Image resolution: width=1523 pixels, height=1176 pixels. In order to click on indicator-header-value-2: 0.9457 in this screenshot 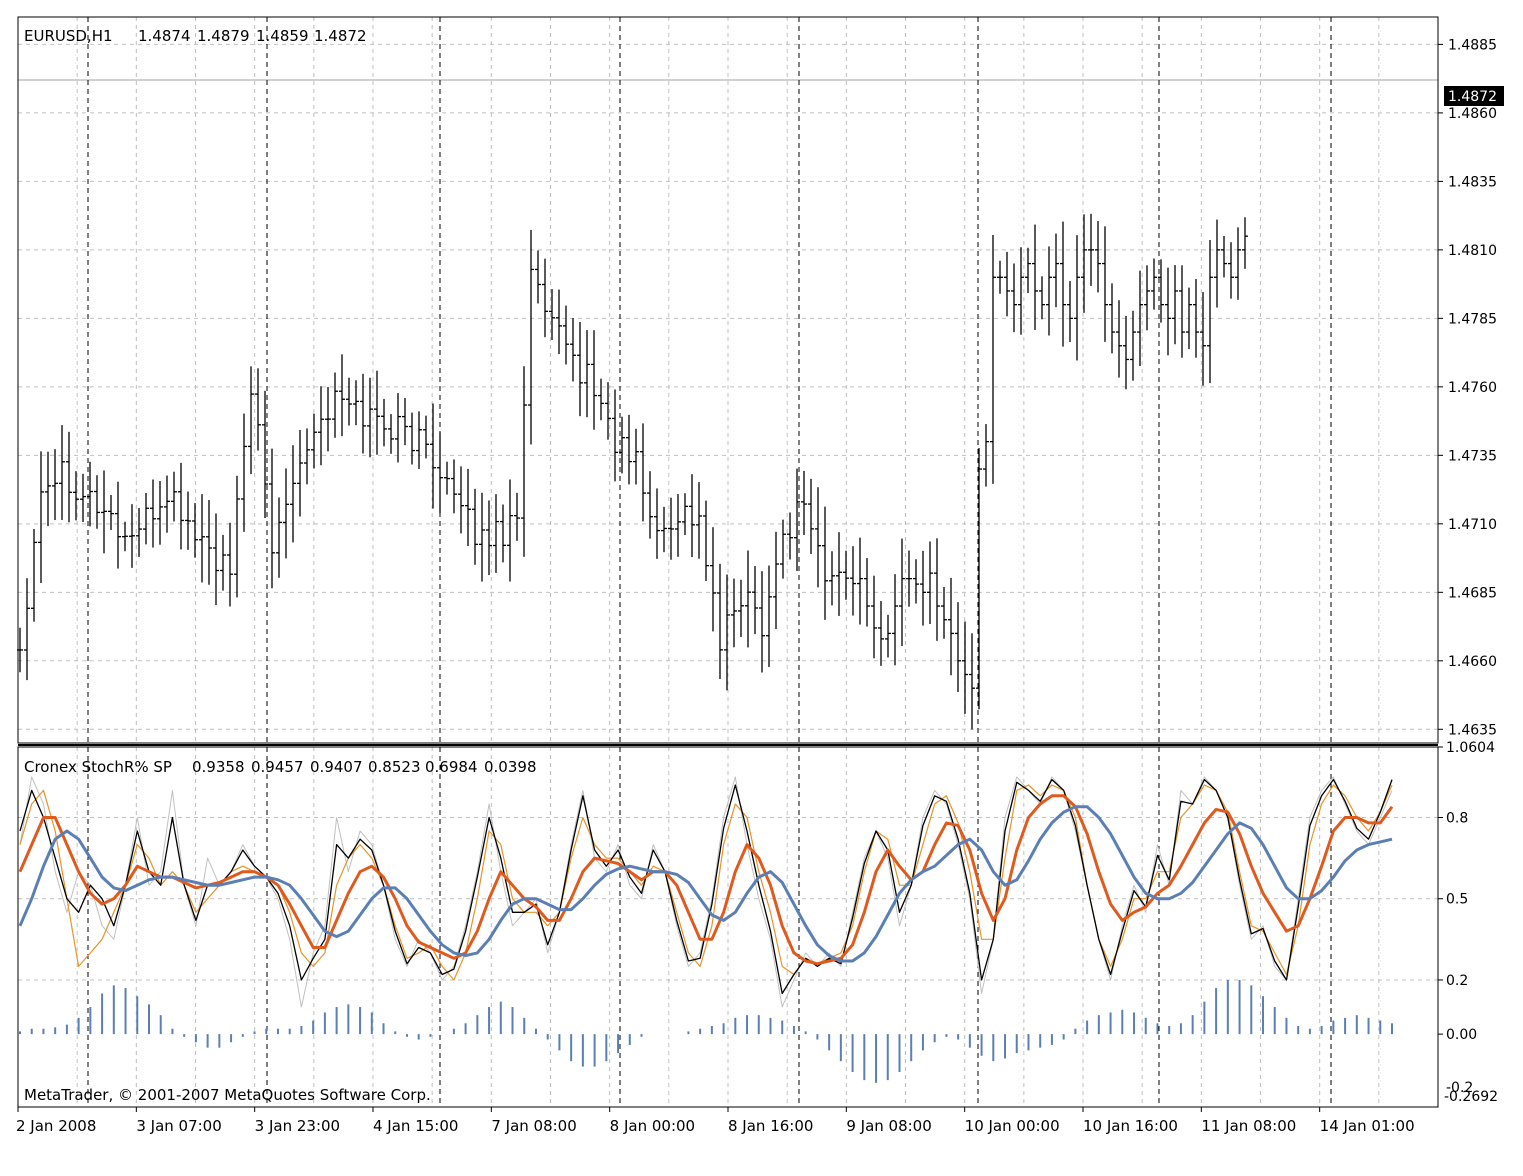, I will do `click(277, 767)`.